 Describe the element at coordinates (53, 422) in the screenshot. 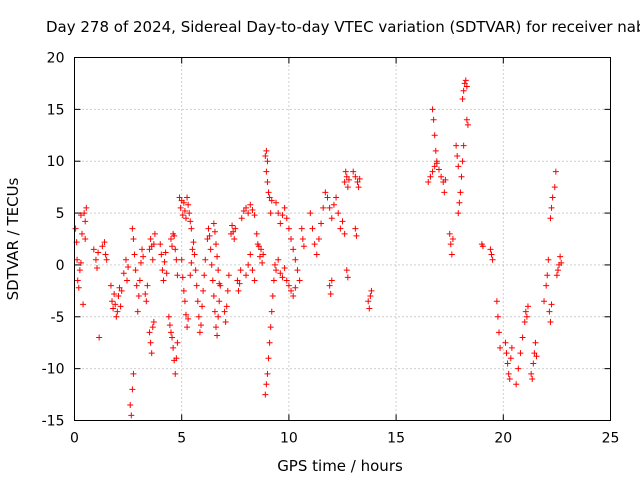

I see `y-tick-label: -15` at that location.